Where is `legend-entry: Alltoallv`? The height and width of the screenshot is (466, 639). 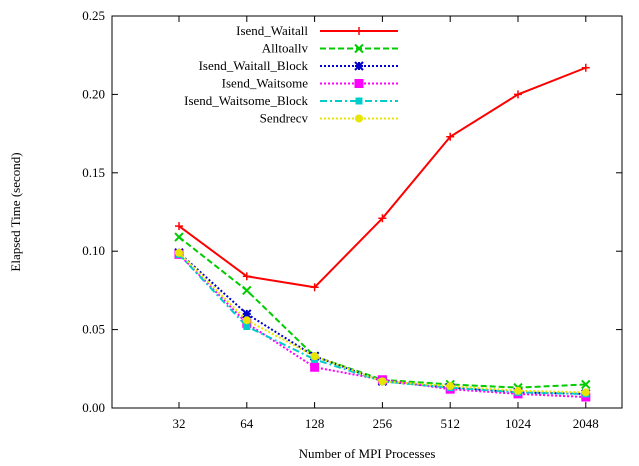 legend-entry: Alltoallv is located at coordinates (330, 48).